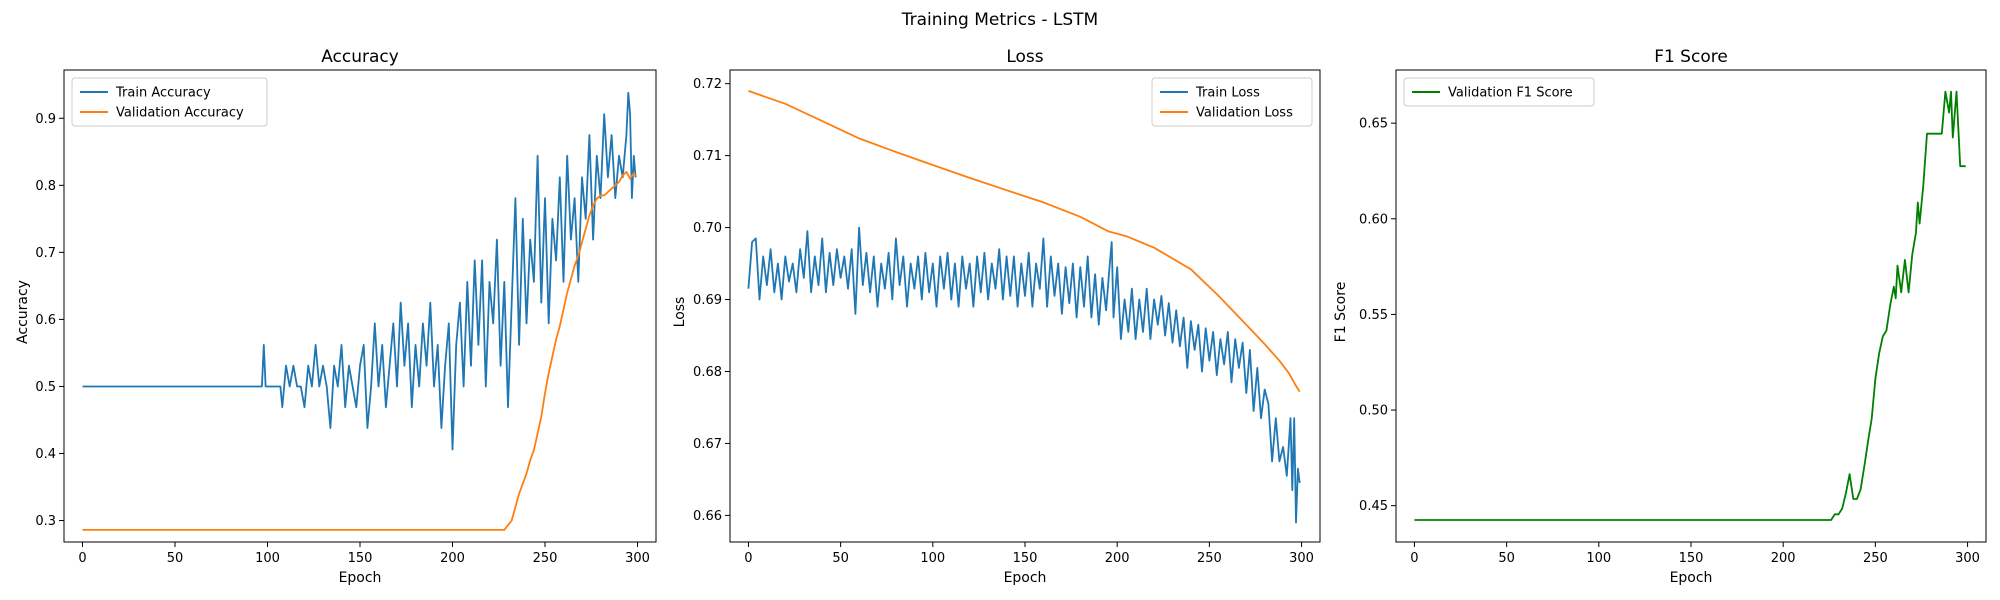 This screenshot has width=2000, height=600. Describe the element at coordinates (707, 372) in the screenshot. I see `loss-y-tick-label: 0.68` at that location.